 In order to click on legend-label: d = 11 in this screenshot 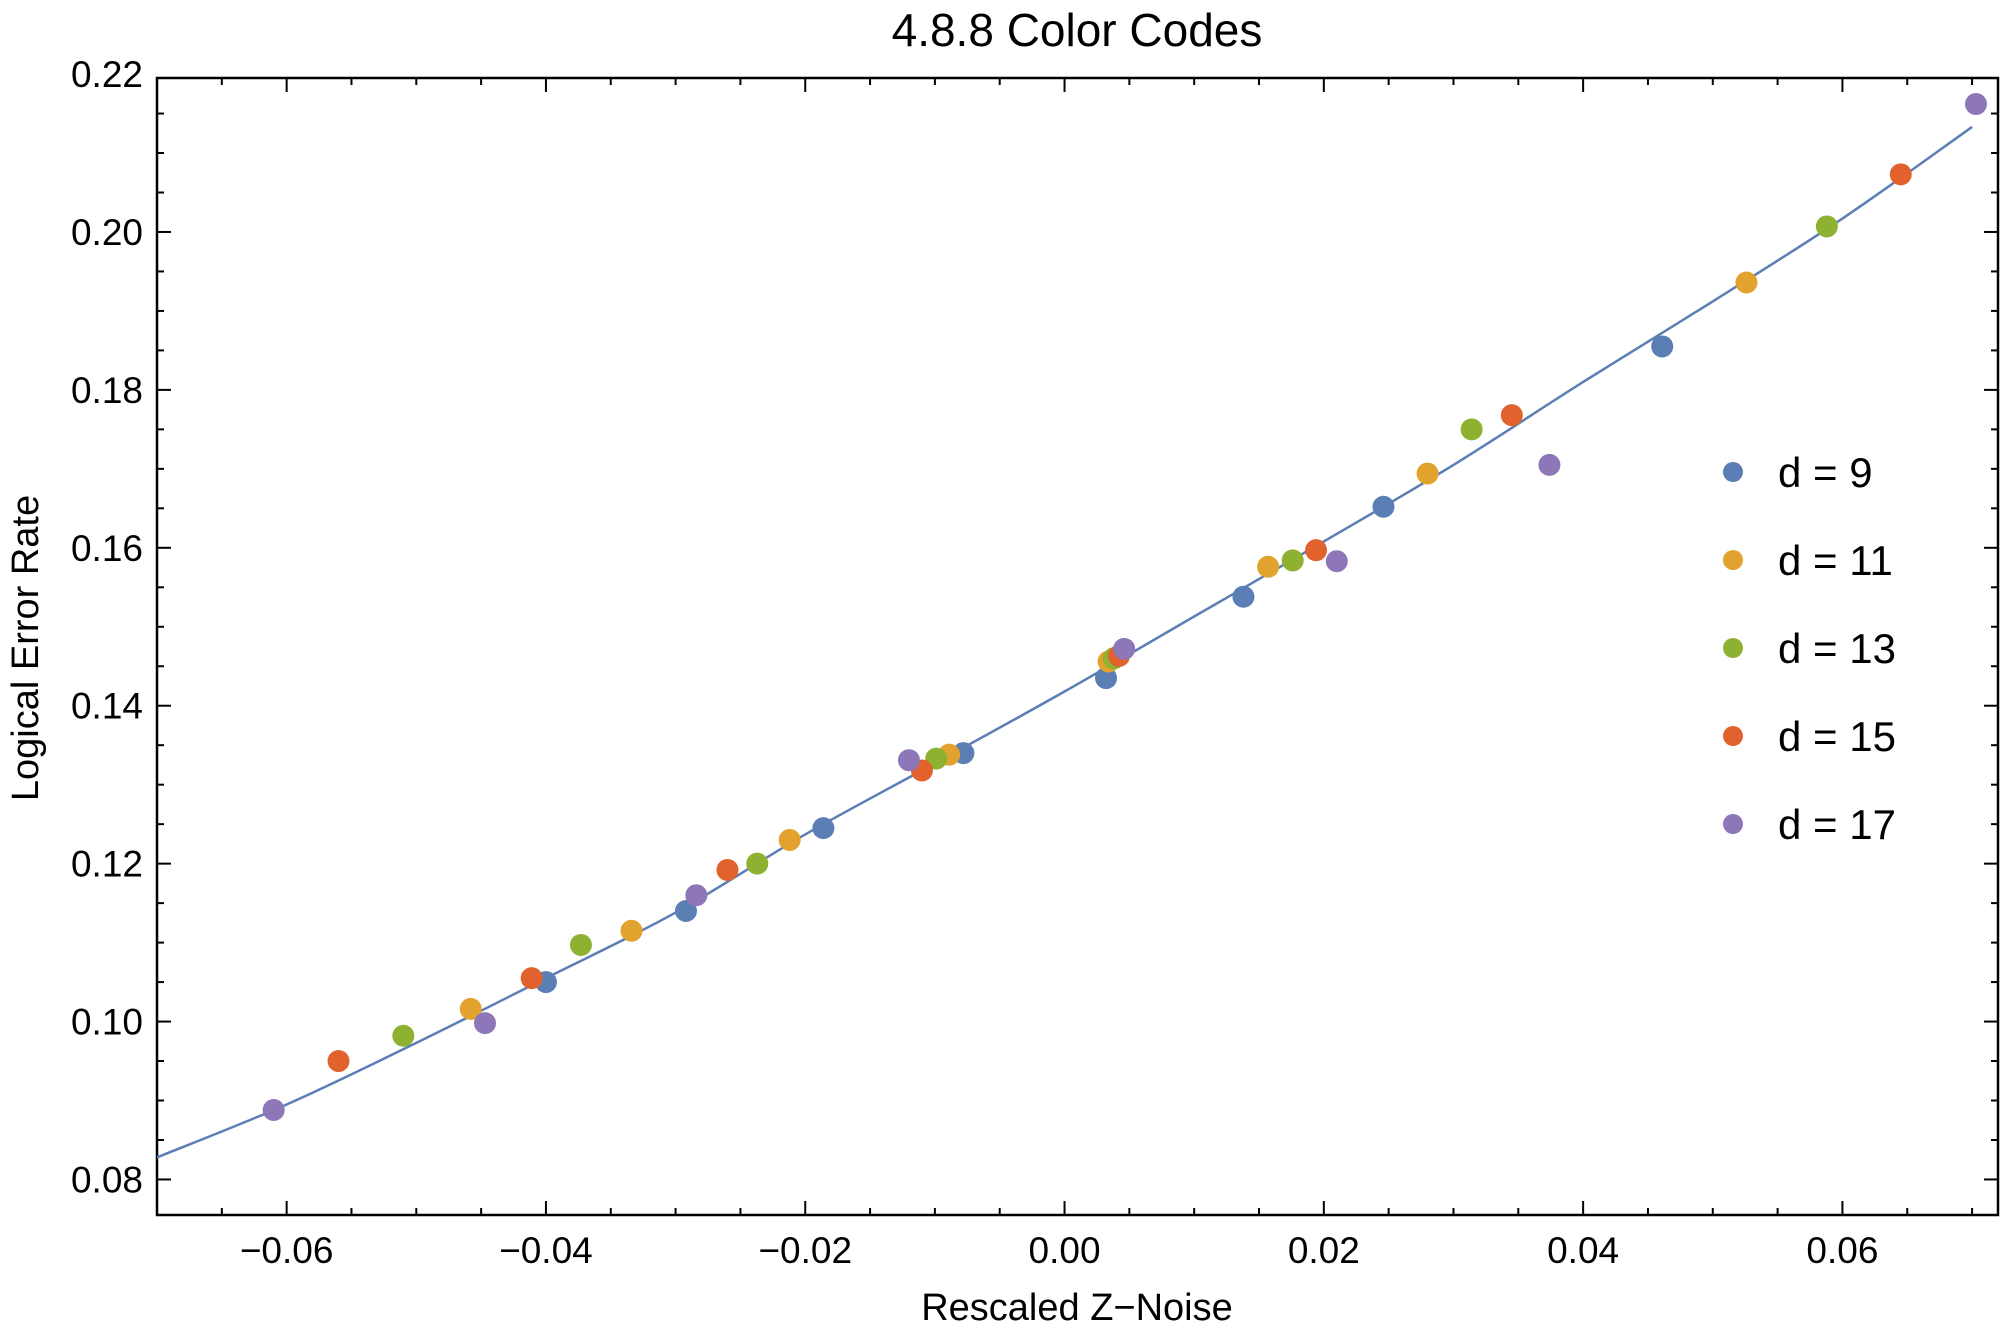, I will do `click(1835, 560)`.